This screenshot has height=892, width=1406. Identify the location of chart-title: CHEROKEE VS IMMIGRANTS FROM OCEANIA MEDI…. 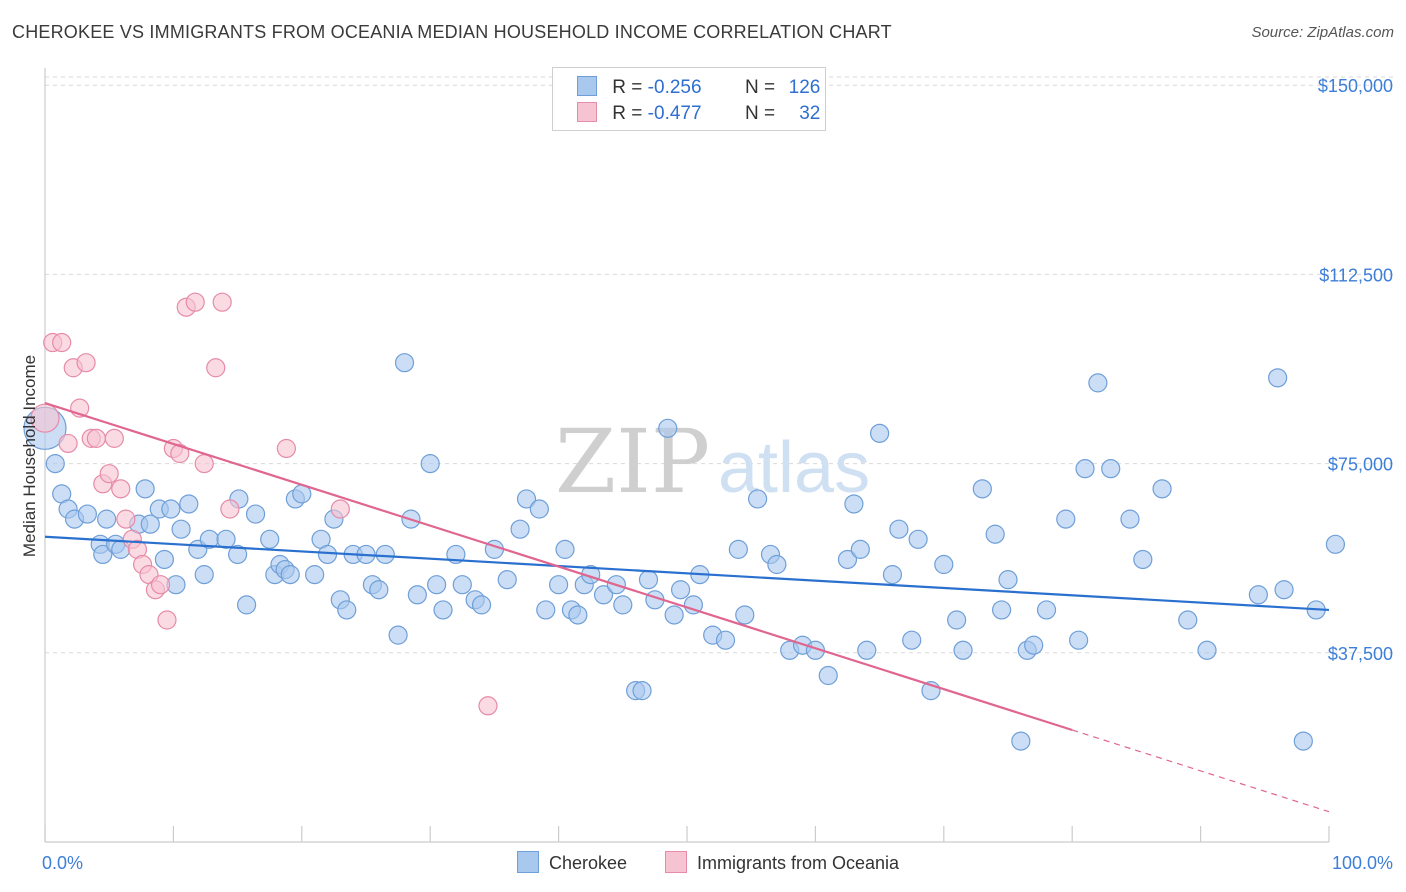
(452, 32).